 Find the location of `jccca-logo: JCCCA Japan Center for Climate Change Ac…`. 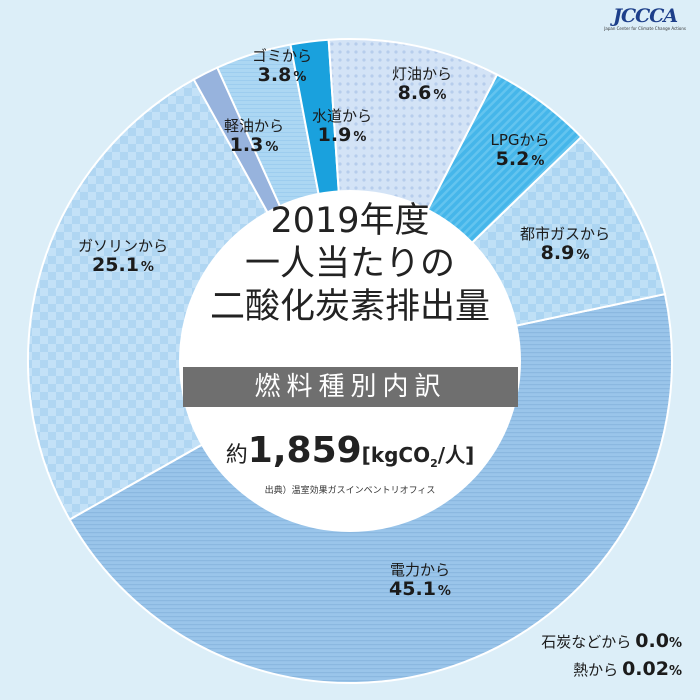

jccca-logo: JCCCA Japan Center for Climate Change Ac… is located at coordinates (645, 18).